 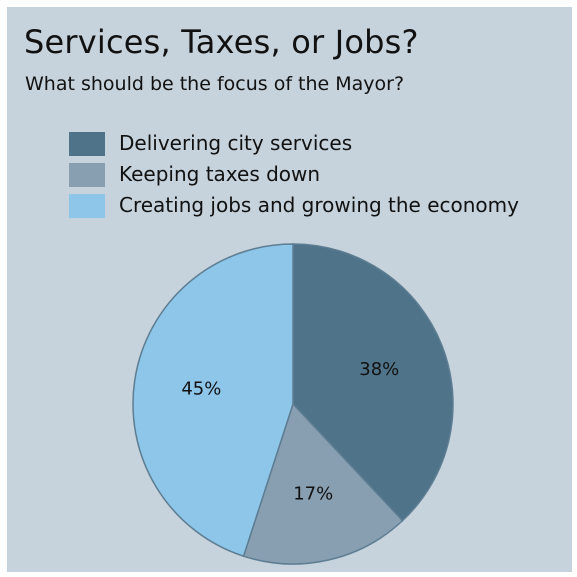 I want to click on pie-slice-label-2: 17%, so click(x=313, y=494).